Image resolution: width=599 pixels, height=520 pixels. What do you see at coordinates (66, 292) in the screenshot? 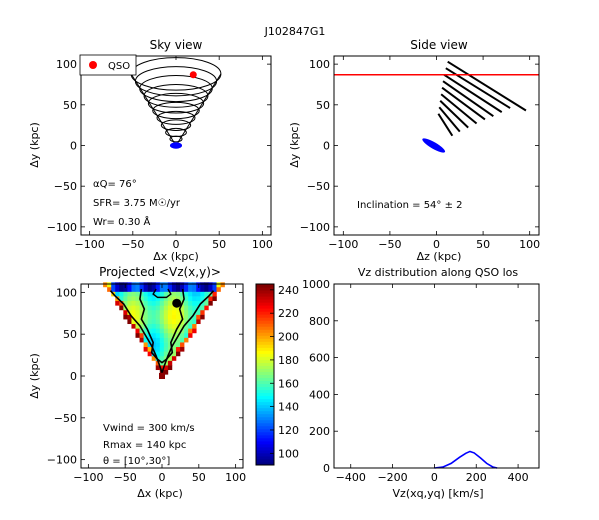
I see `projected-vz-ytick-label: 100` at bounding box center [66, 292].